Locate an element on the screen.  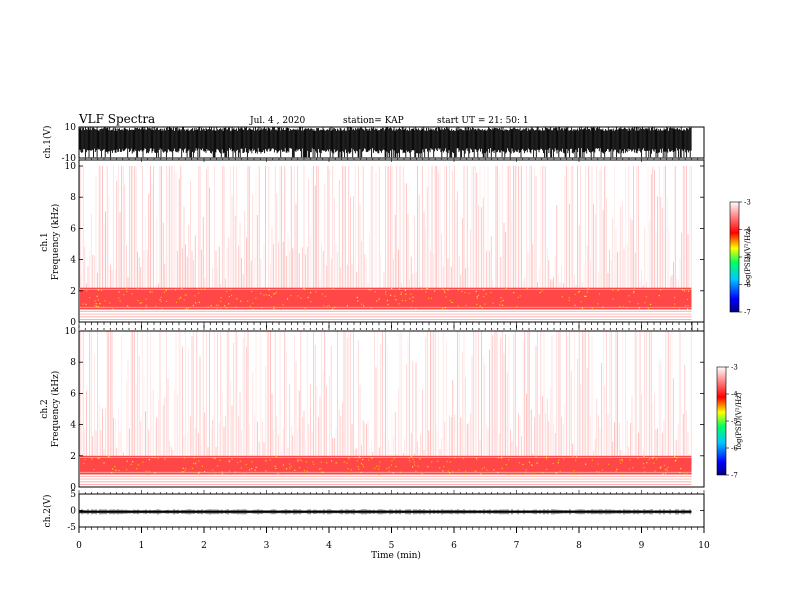
colorbar-tick-label--4: -4 is located at coordinates (747, 230).